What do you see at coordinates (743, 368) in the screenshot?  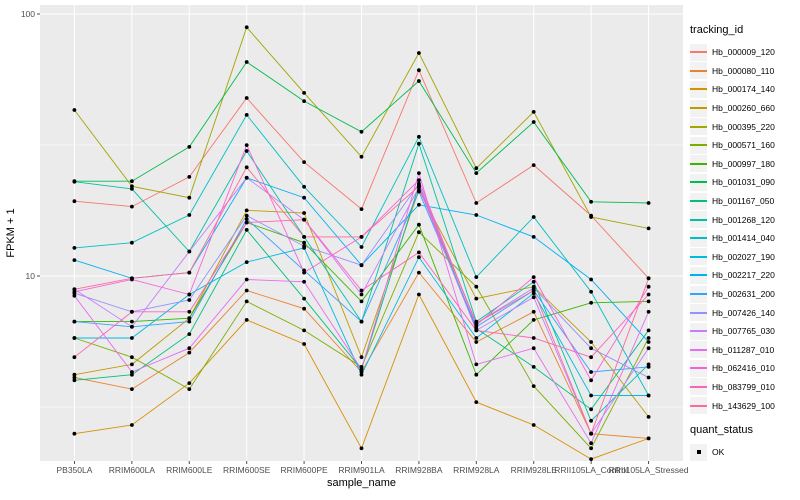 I see `legend-item-label: Hb_062416_010` at bounding box center [743, 368].